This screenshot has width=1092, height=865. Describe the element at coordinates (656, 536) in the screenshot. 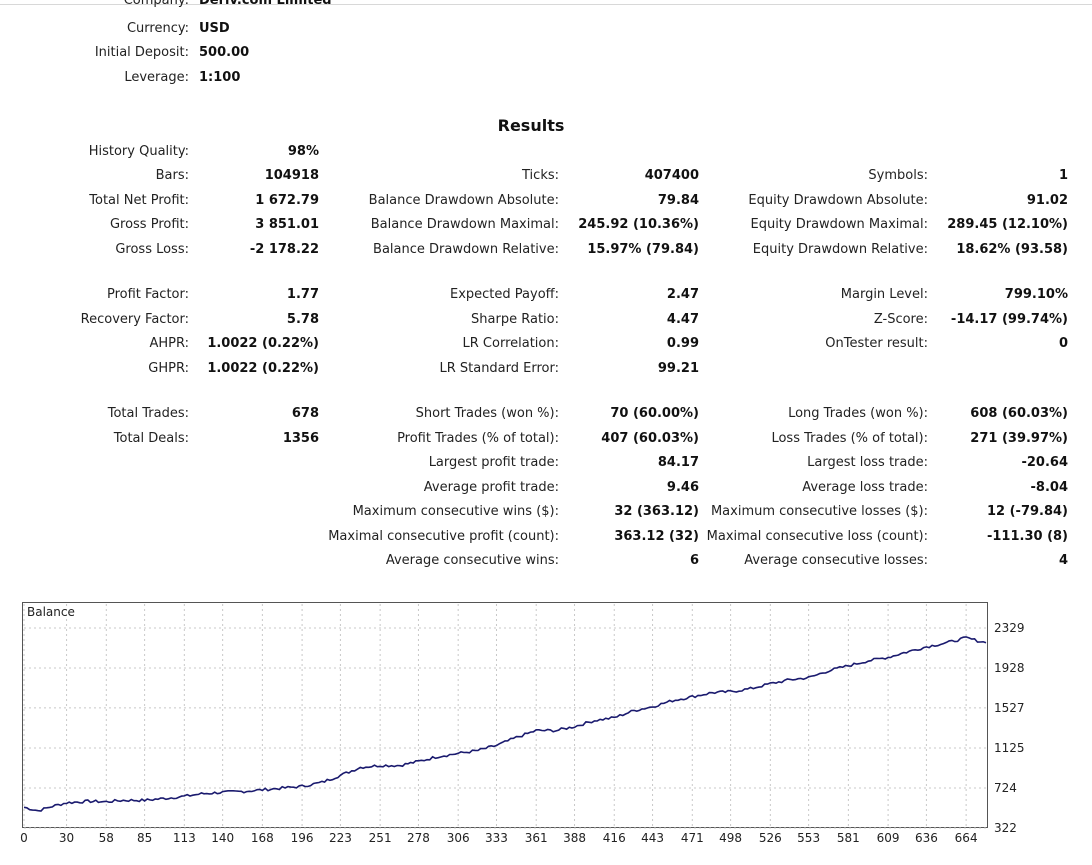

I see `maximal-consecutive-profit-value: 363.12 (32)` at that location.